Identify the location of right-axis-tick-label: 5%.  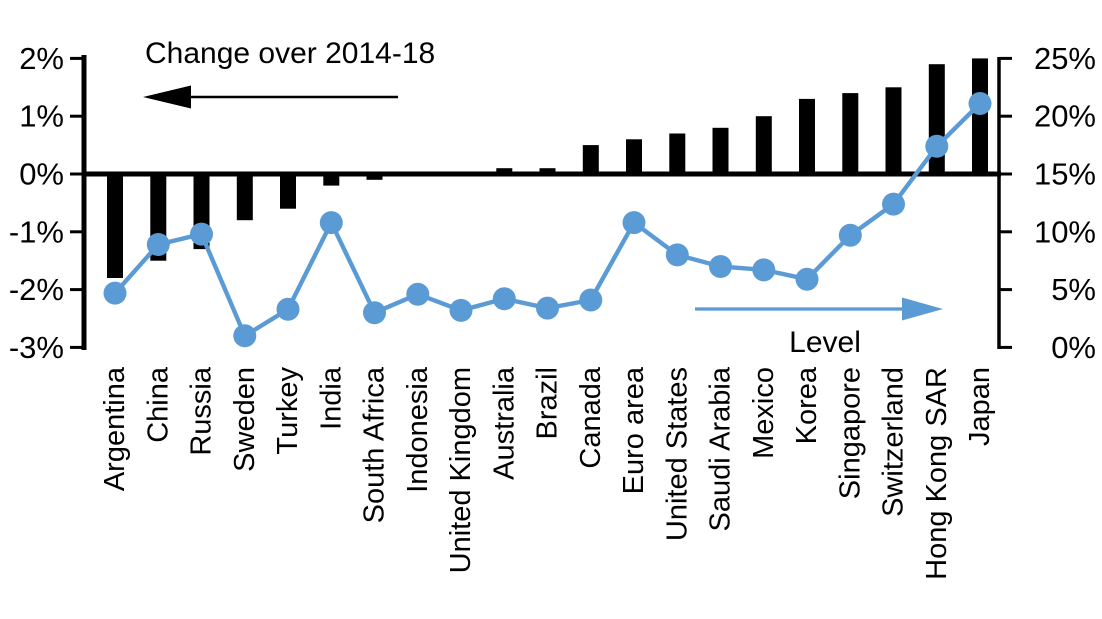
(1073, 289).